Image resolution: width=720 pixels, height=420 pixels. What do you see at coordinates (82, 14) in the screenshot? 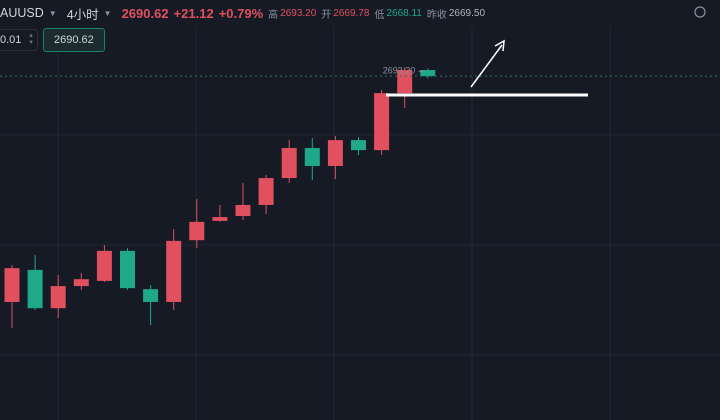
I see `interval: 4小时` at bounding box center [82, 14].